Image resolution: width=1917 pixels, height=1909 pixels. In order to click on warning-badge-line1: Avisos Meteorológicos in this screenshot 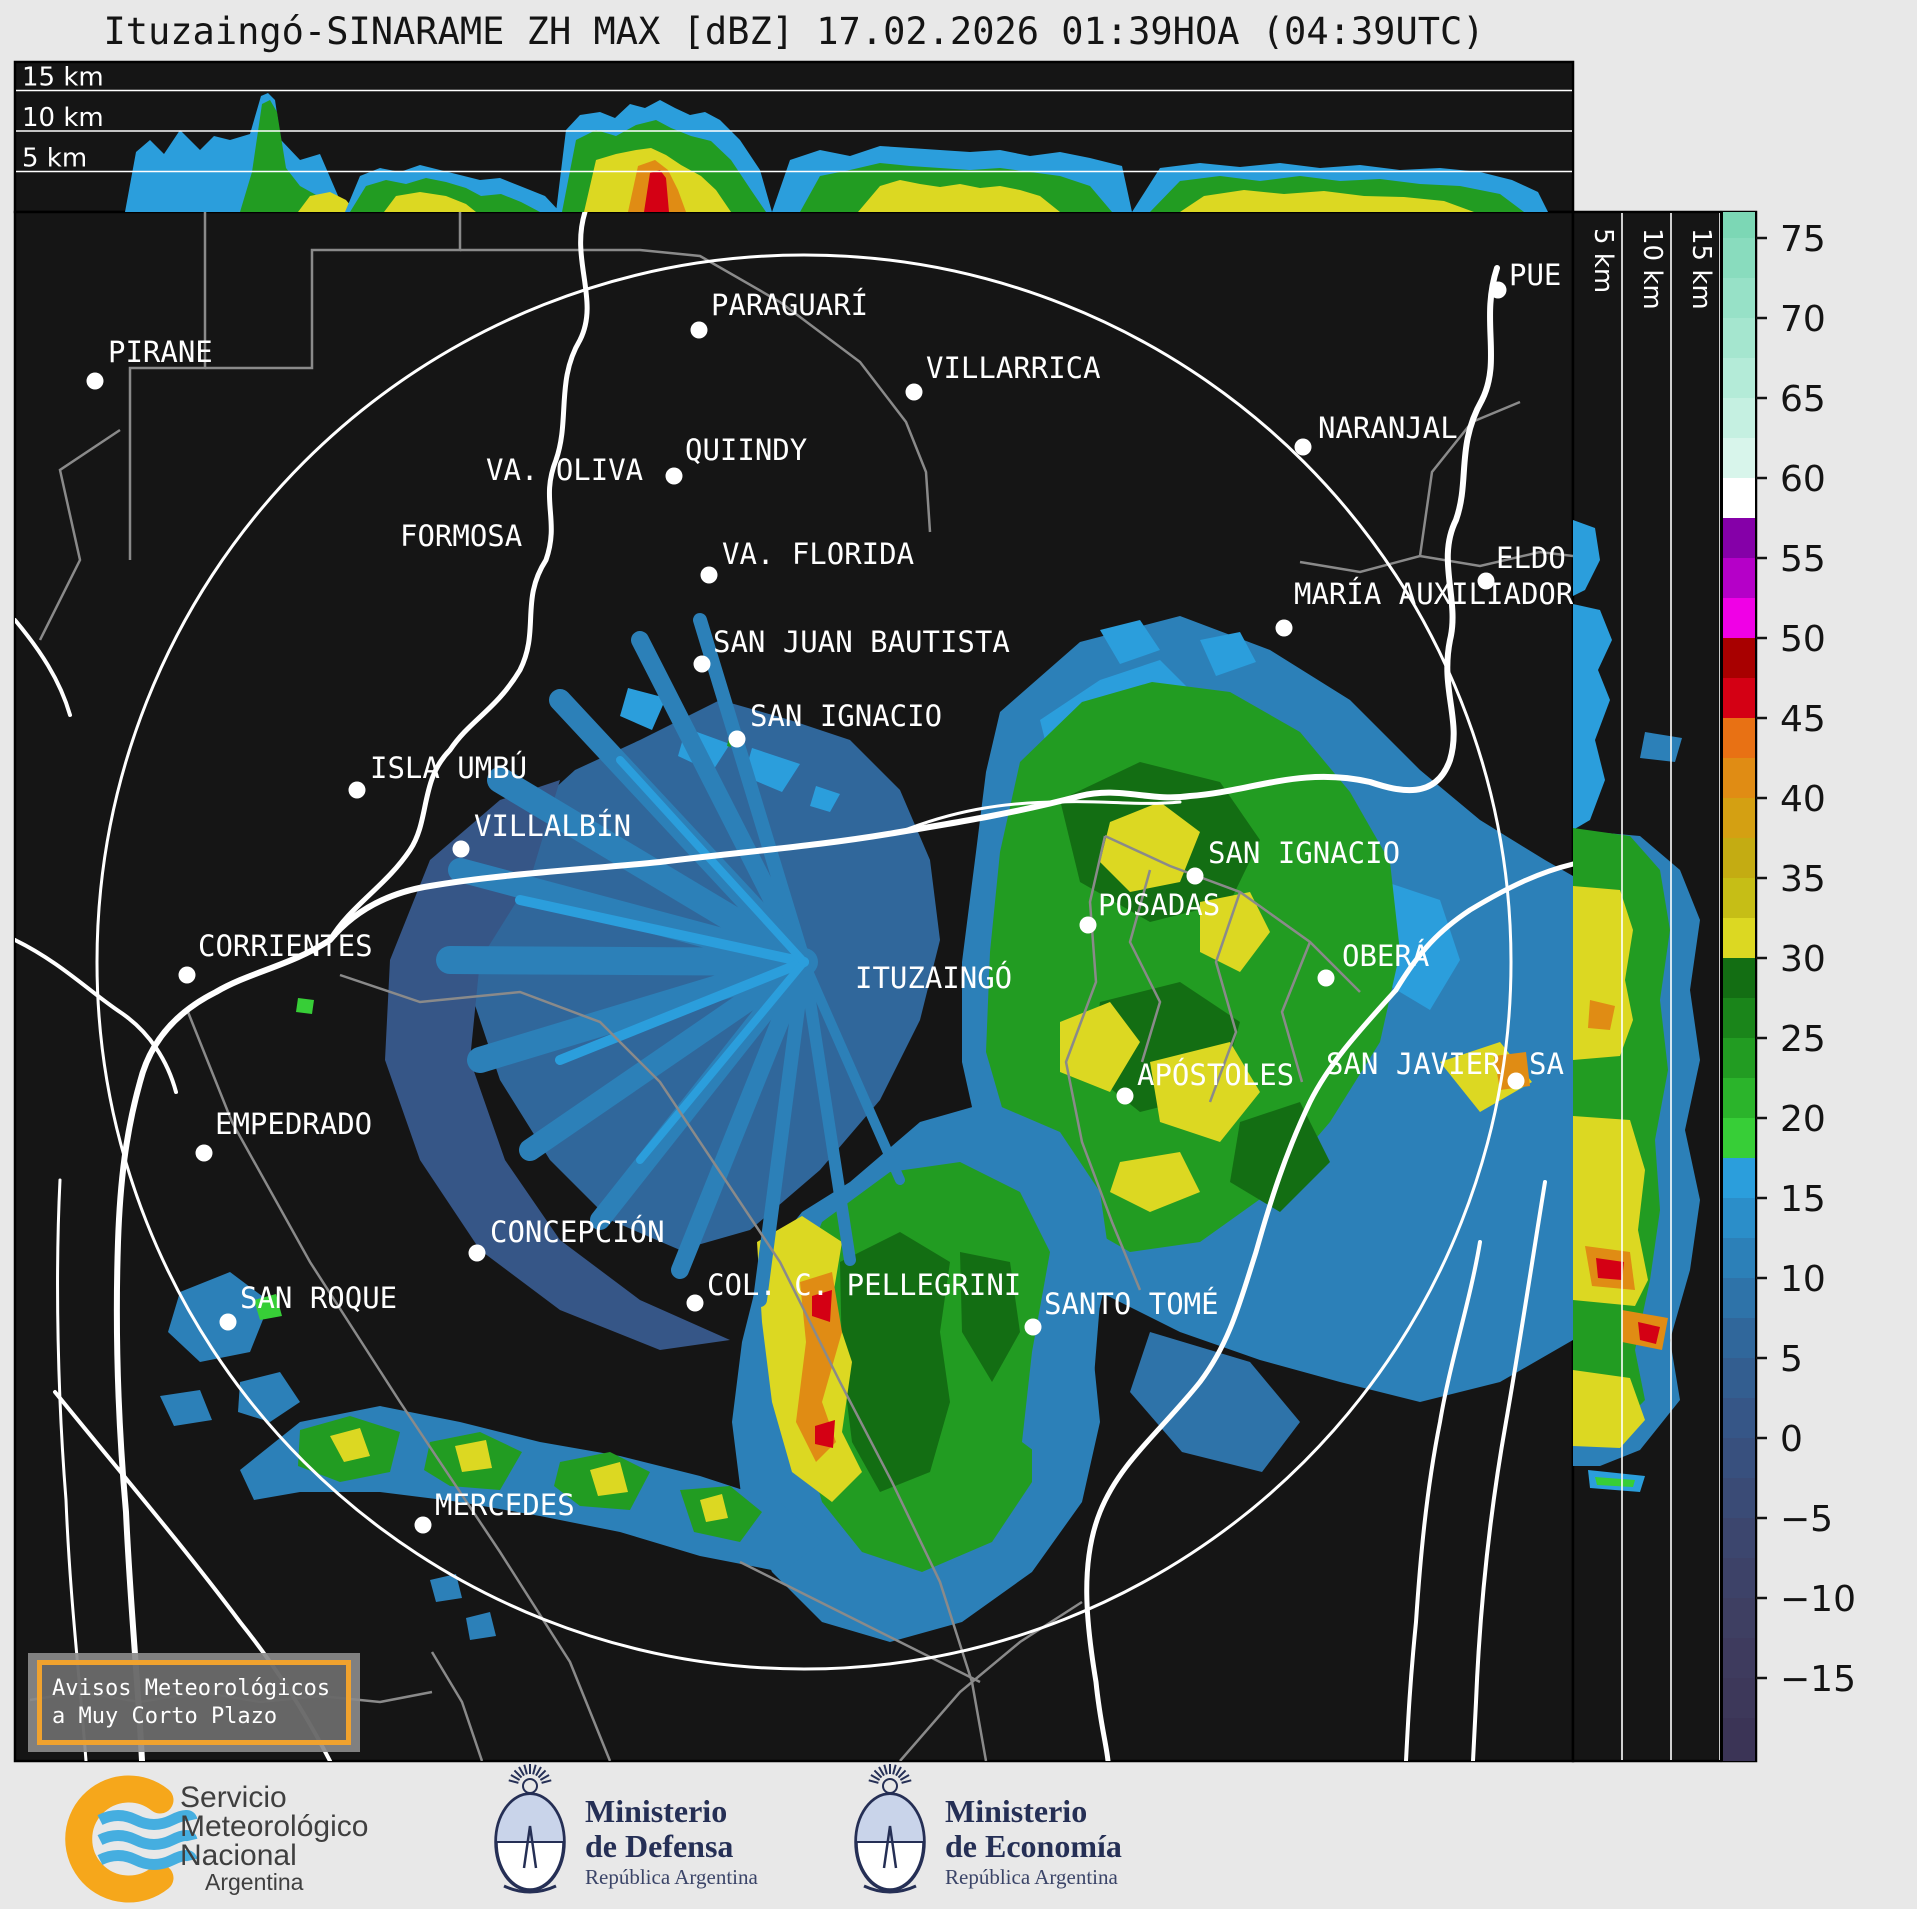, I will do `click(191, 1688)`.